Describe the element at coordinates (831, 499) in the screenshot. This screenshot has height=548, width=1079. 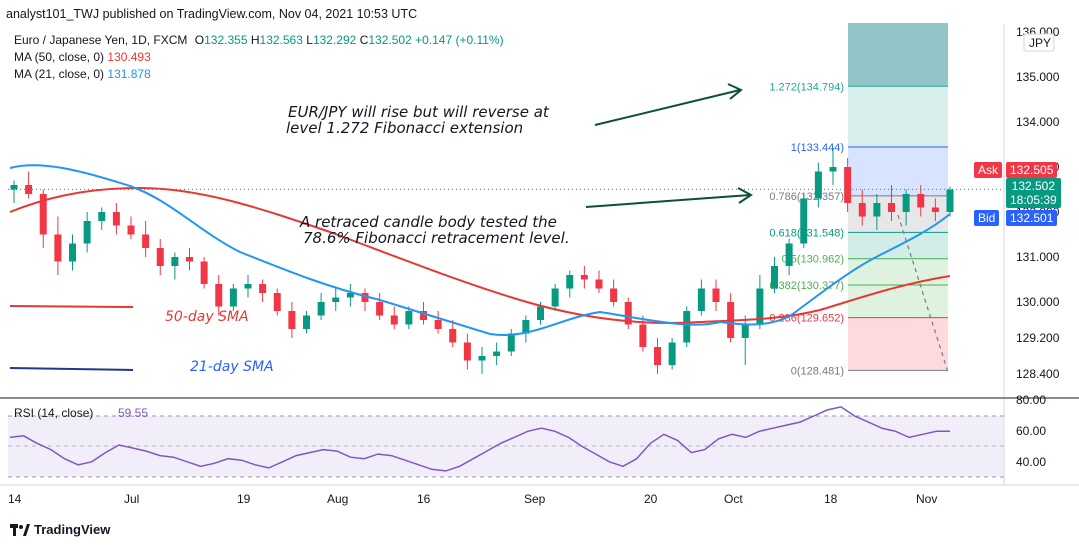
I see `date-tick: 18` at that location.